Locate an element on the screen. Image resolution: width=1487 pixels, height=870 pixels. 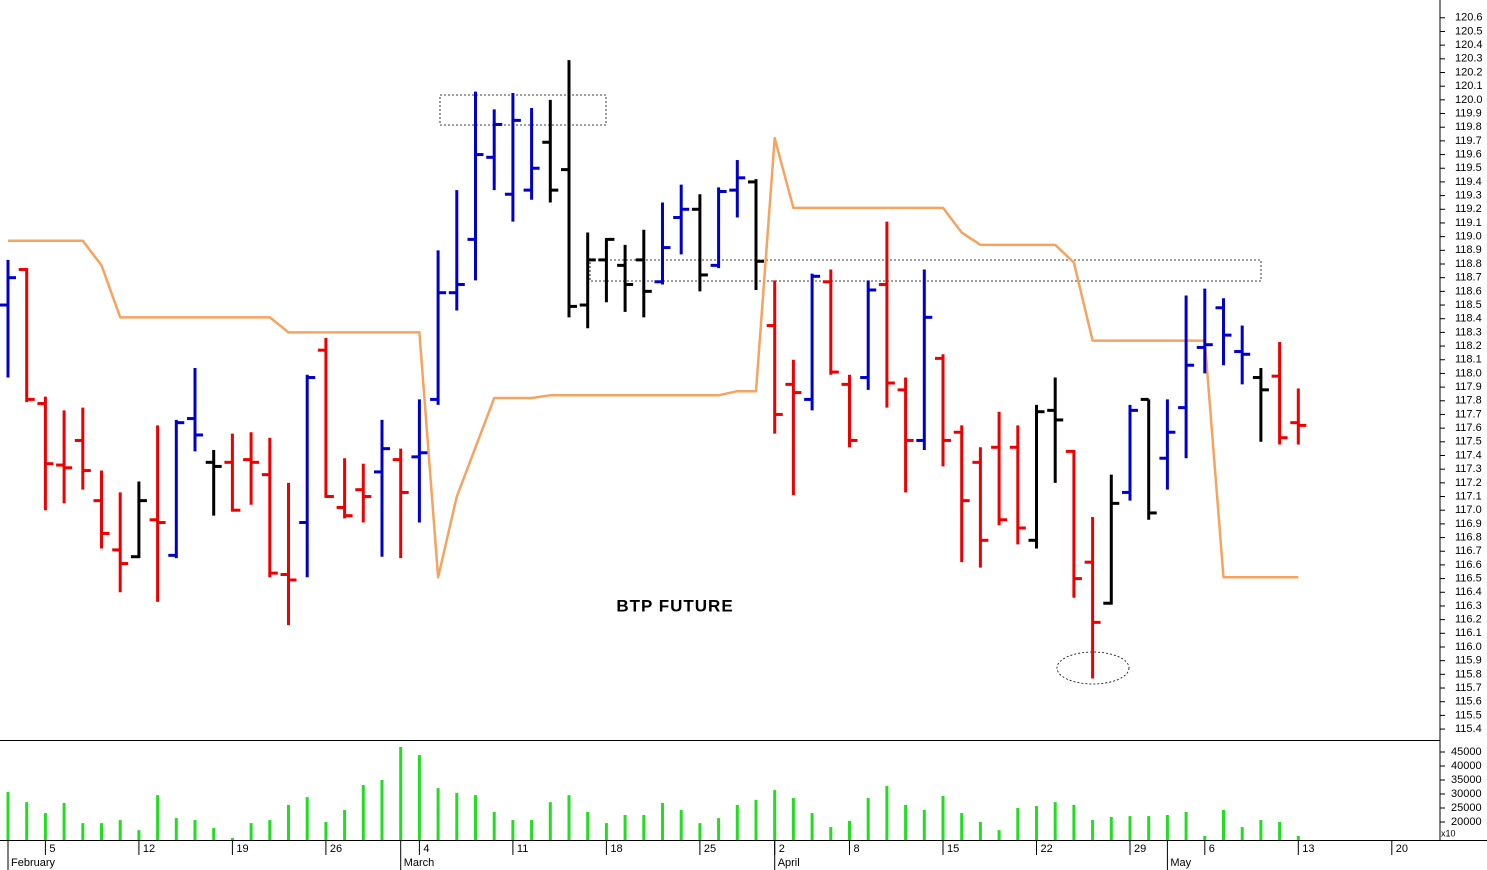
y-tick-label: 118.7 is located at coordinates (1468, 278).